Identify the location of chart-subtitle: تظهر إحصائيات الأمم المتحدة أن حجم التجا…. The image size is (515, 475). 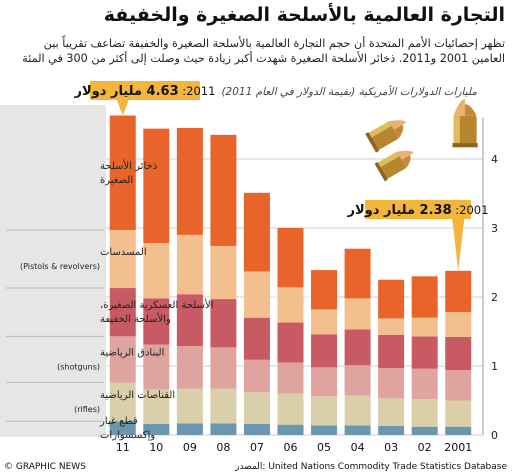
(263, 51).